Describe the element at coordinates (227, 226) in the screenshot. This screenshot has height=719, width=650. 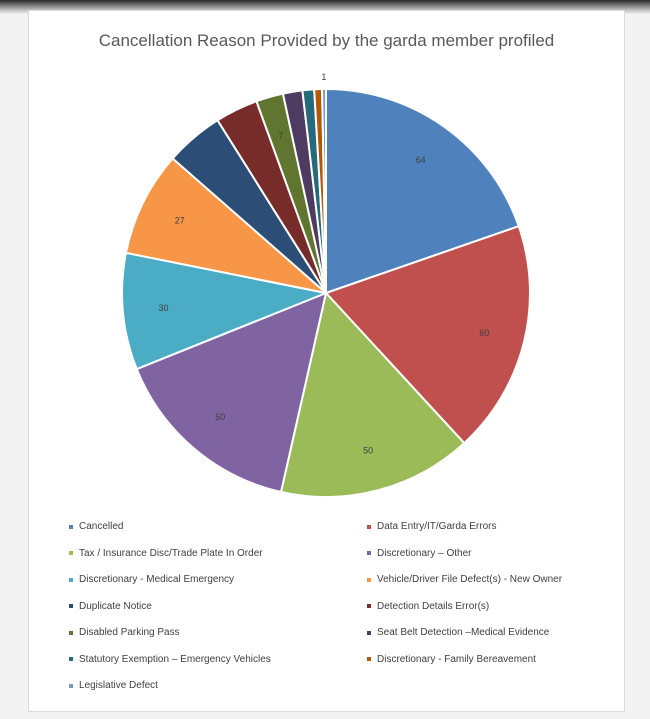
I see `pie-slice-vehicle-driver-file-defect-s-new-owner` at that location.